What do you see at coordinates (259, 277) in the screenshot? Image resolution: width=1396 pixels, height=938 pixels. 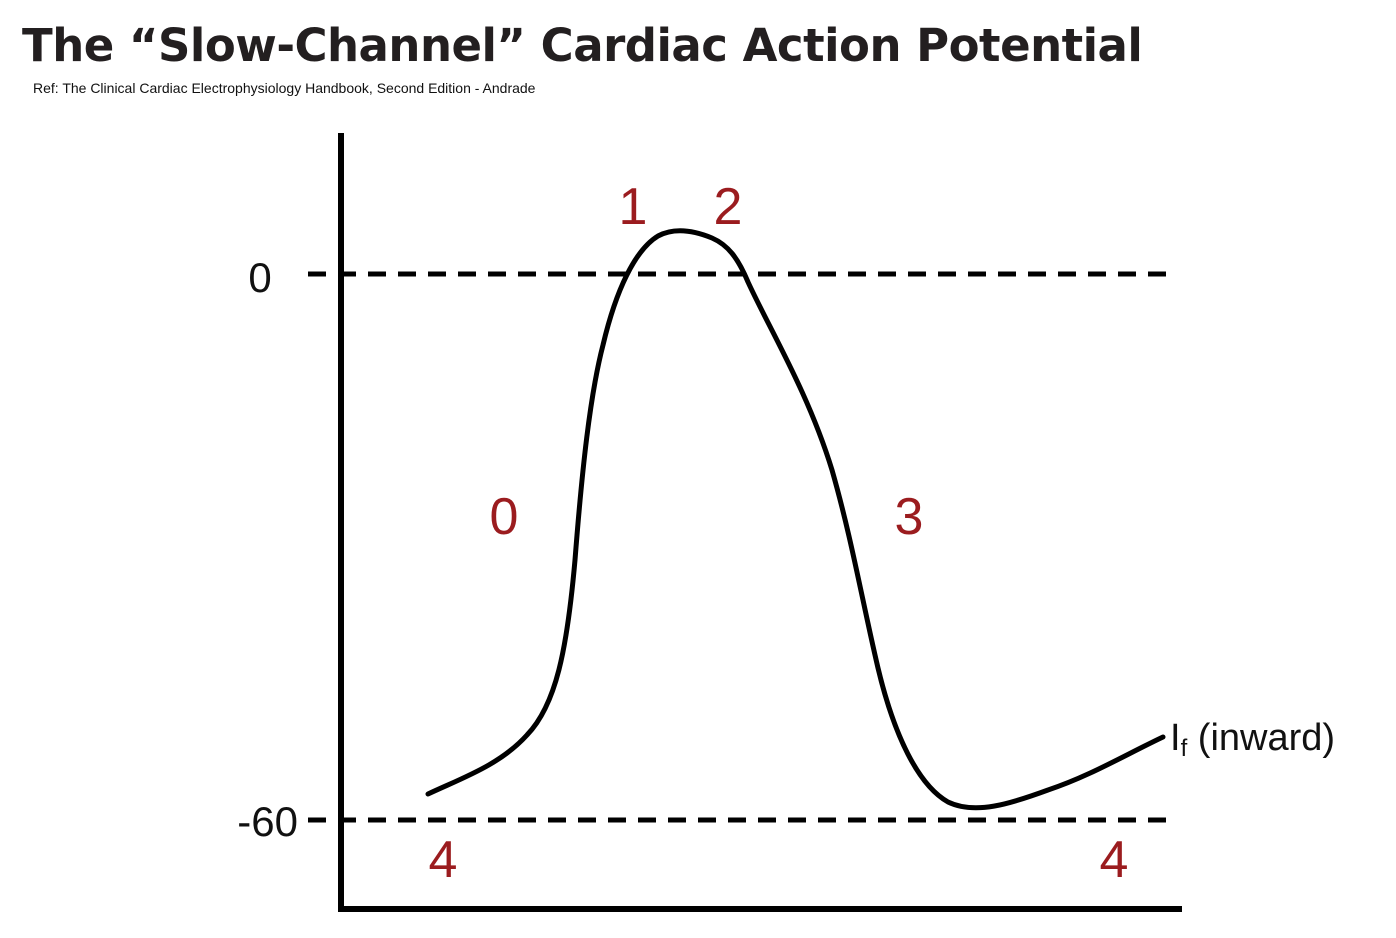 I see `y-axis-tick-zero: 0` at bounding box center [259, 277].